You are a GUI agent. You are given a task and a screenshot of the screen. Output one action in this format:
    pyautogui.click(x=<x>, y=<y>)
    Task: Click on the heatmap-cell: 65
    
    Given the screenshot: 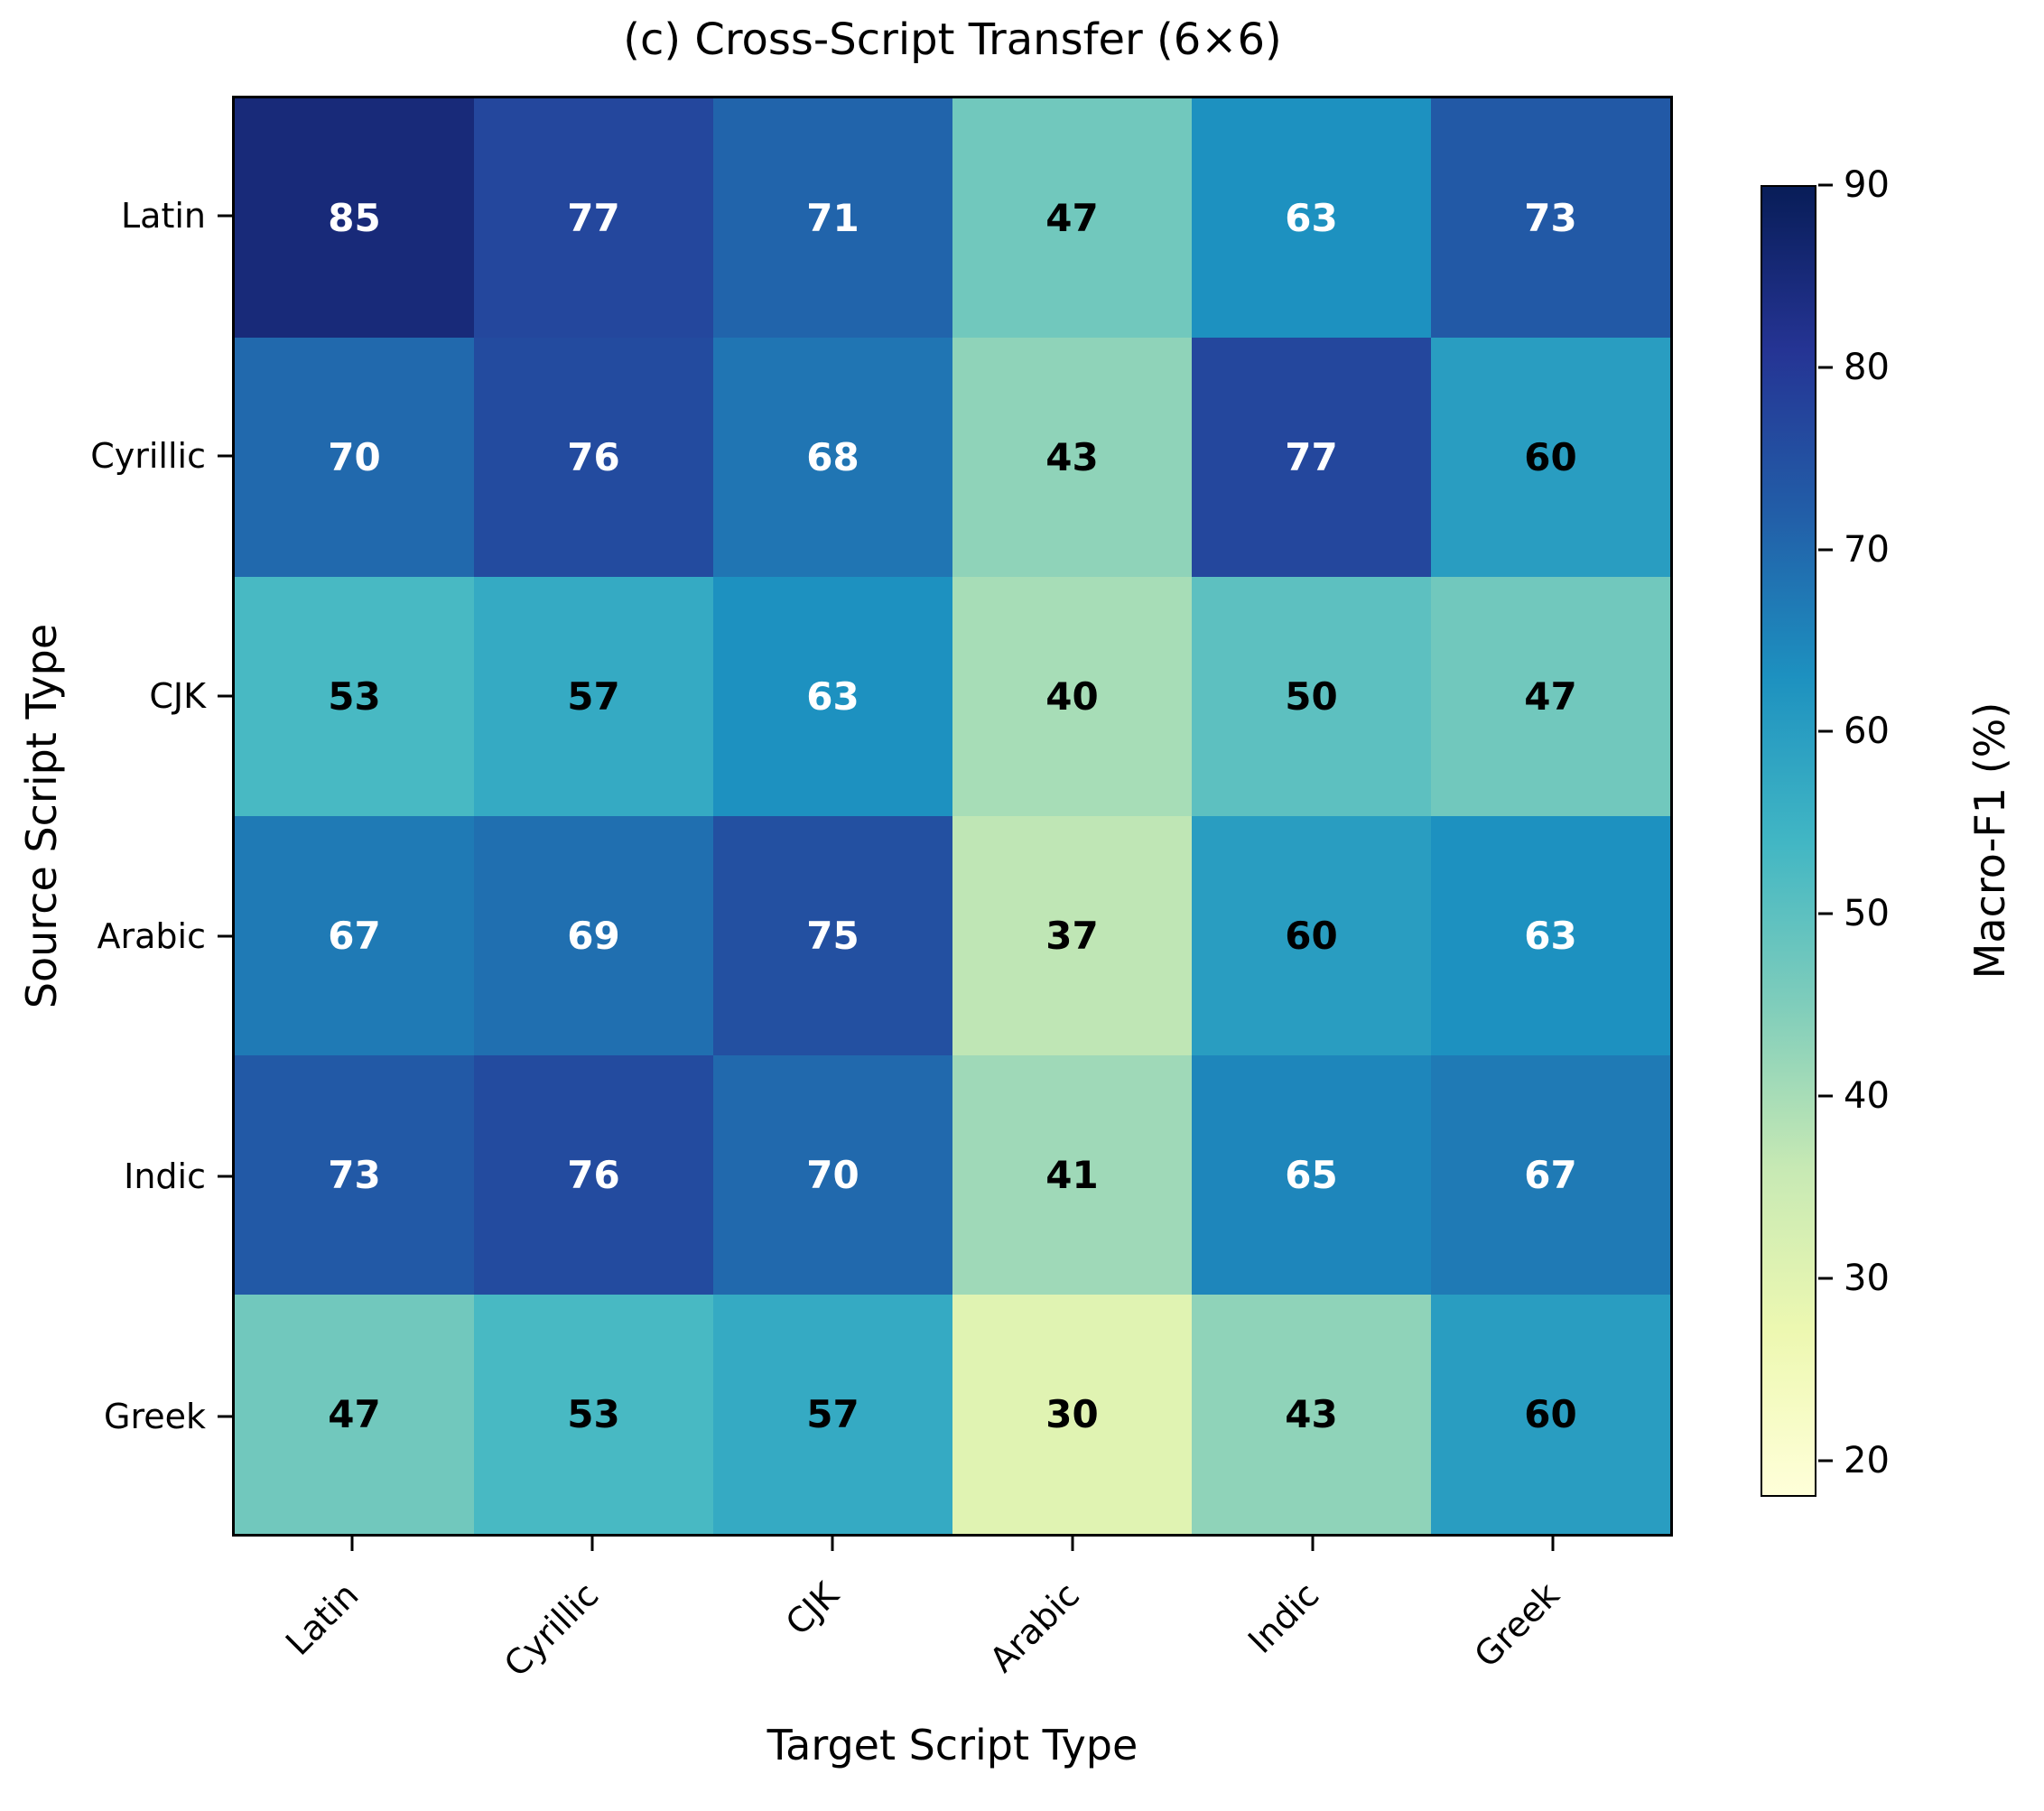 What is the action you would take?
    pyautogui.click(x=1311, y=1175)
    